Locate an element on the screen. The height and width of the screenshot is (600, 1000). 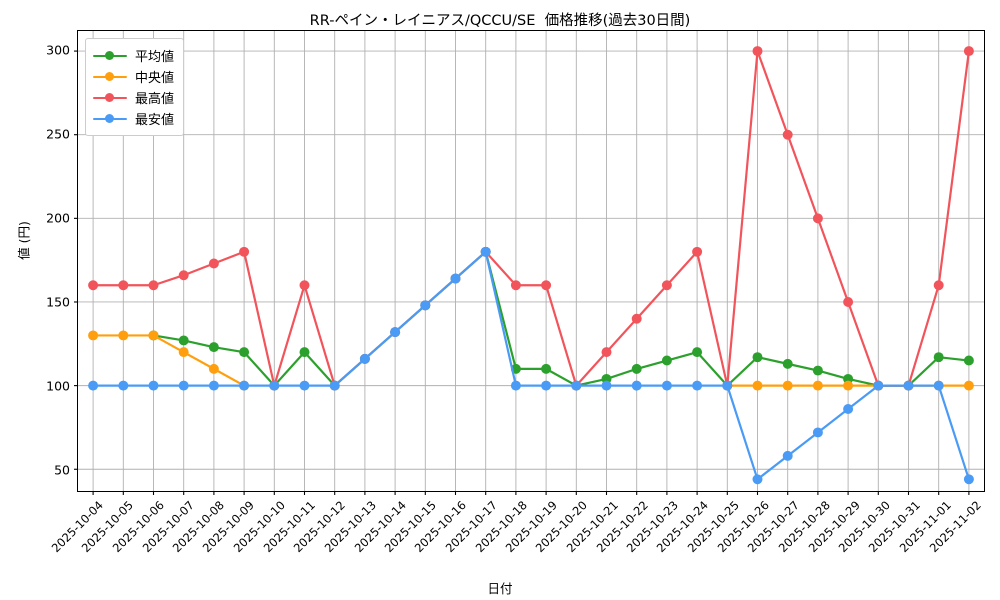
series-中央値 is located at coordinates (531, 360).